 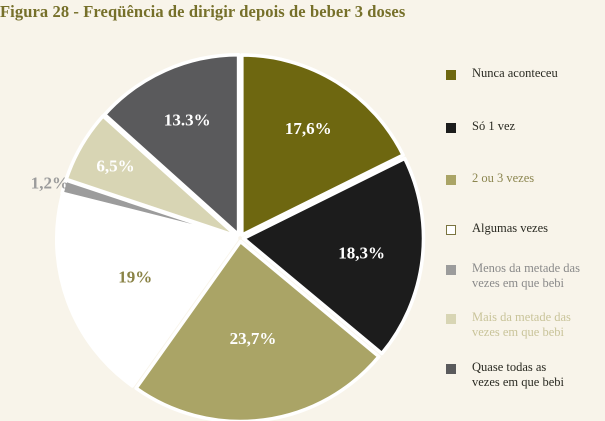 I want to click on pie-slice-label: 13.3%, so click(x=187, y=120).